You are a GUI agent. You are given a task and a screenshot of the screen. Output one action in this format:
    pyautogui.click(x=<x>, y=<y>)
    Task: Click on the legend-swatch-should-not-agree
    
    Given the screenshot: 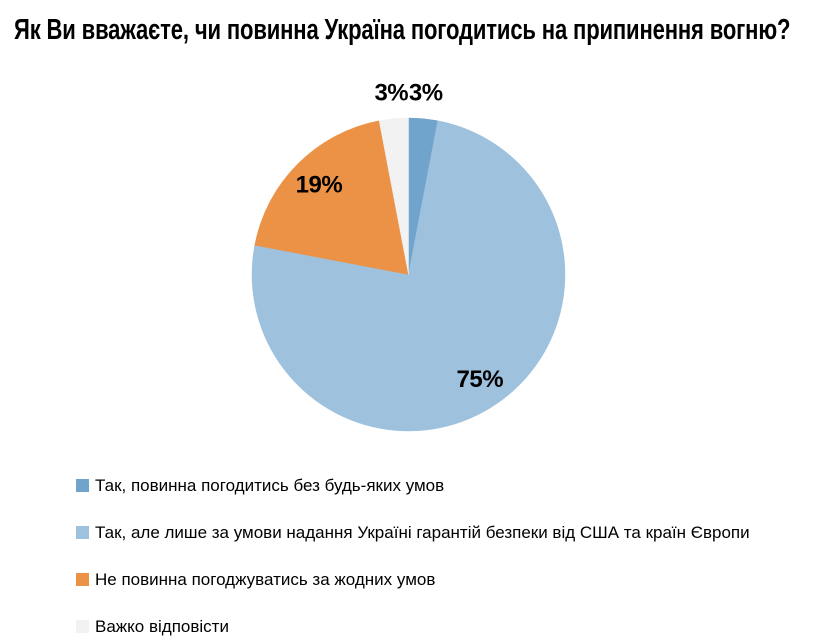 What is the action you would take?
    pyautogui.click(x=82, y=579)
    